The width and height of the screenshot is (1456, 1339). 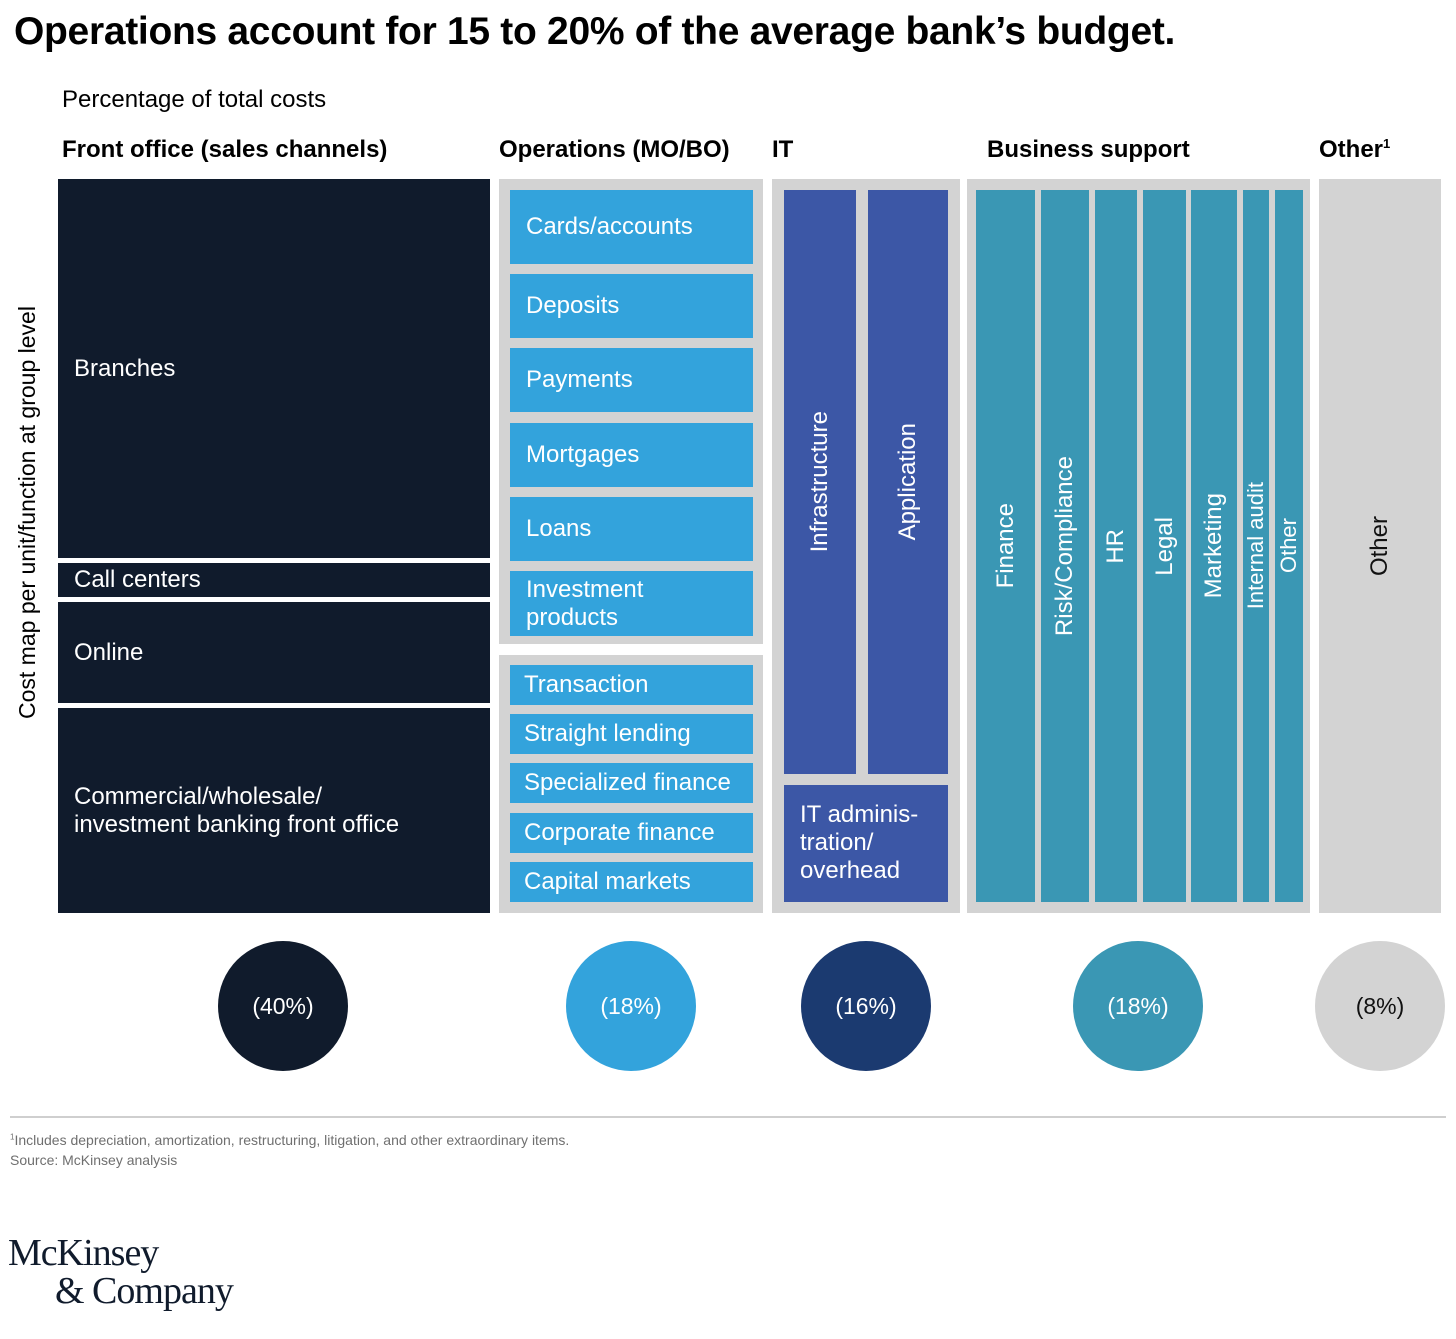 I want to click on block-payments: Payments, so click(x=631, y=380).